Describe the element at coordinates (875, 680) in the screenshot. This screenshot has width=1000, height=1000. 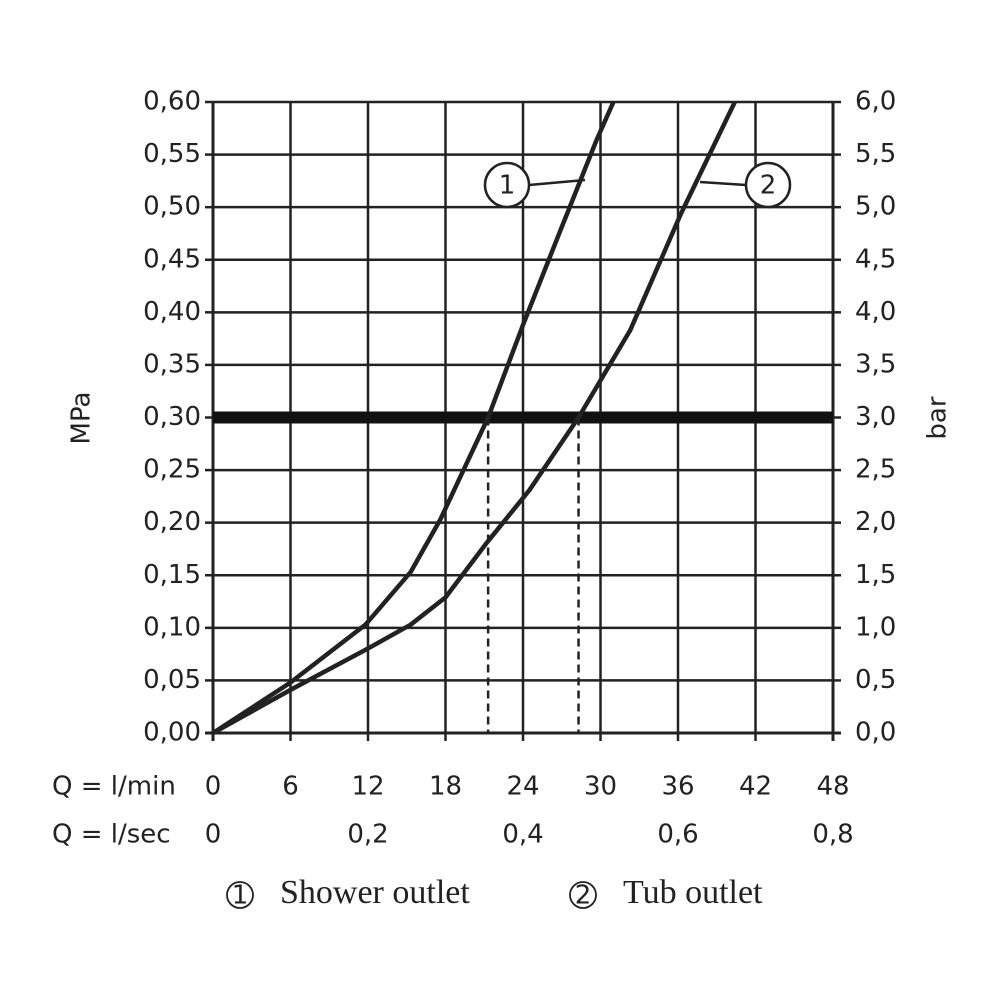
I see `y2-tick-label: 0,5` at that location.